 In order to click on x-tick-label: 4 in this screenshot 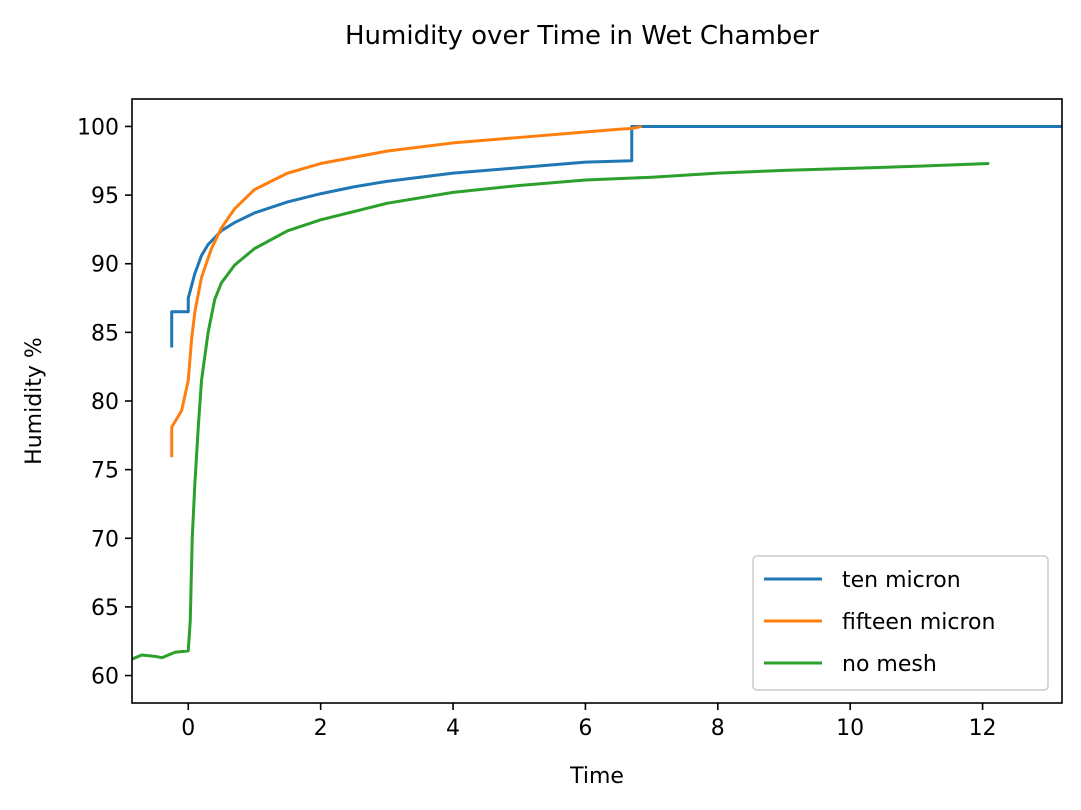, I will do `click(453, 728)`.